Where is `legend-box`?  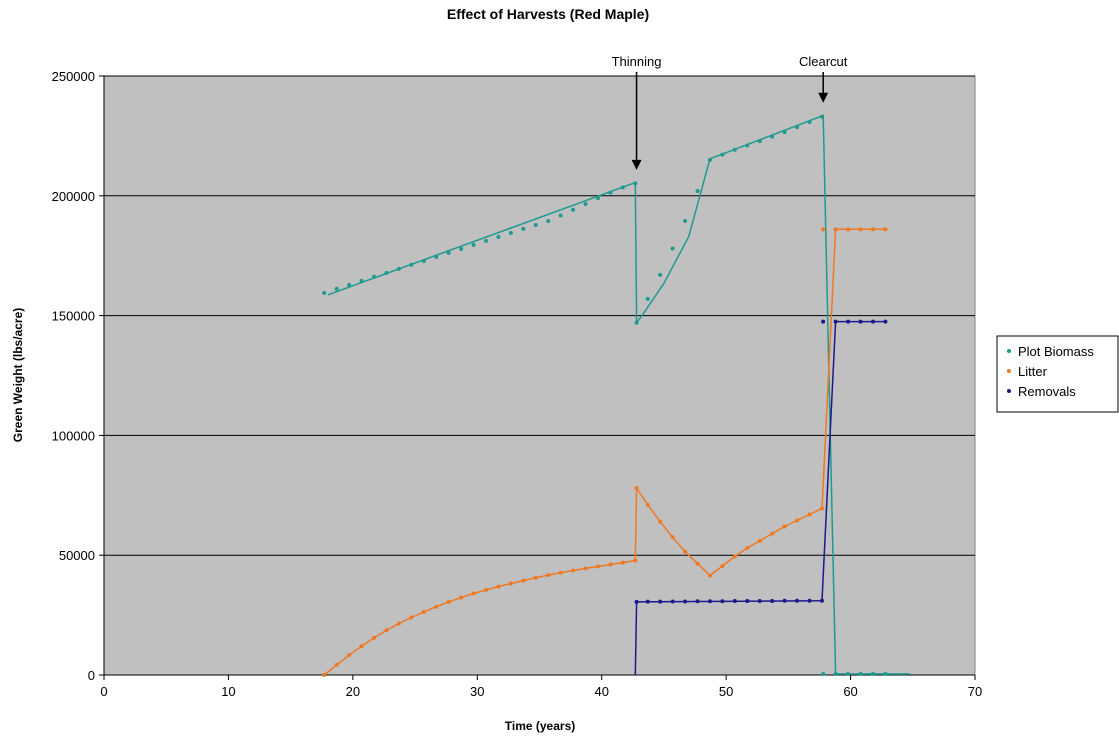
legend-box is located at coordinates (1057, 374).